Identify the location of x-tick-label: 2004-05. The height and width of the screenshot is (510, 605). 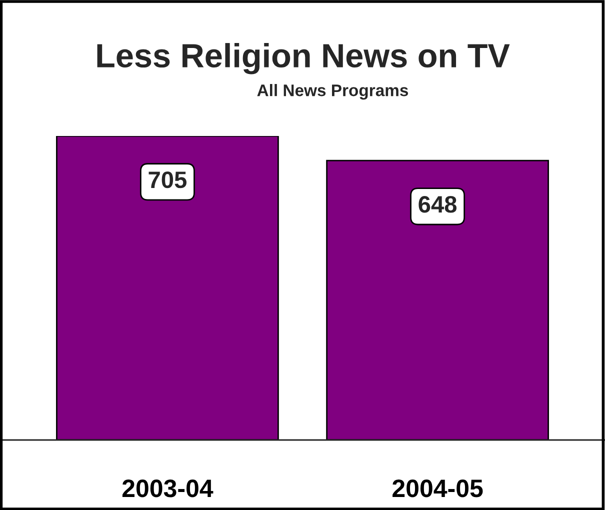
(437, 489).